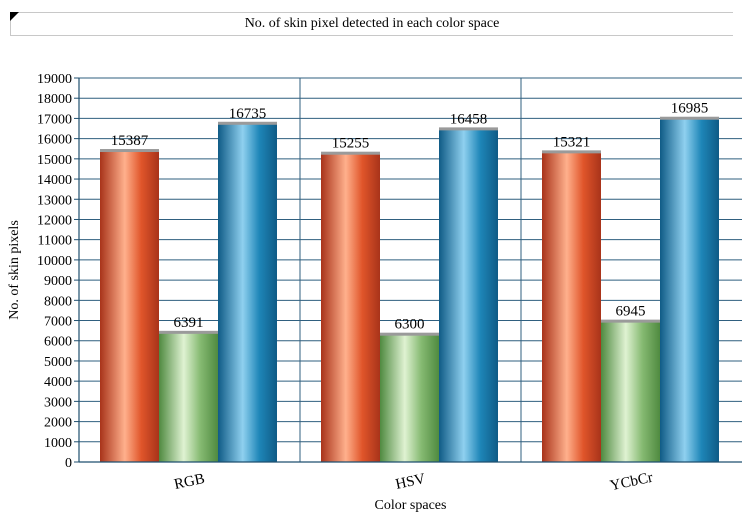 The image size is (742, 515). Describe the element at coordinates (58, 402) in the screenshot. I see `y-tick-label: 3000` at that location.